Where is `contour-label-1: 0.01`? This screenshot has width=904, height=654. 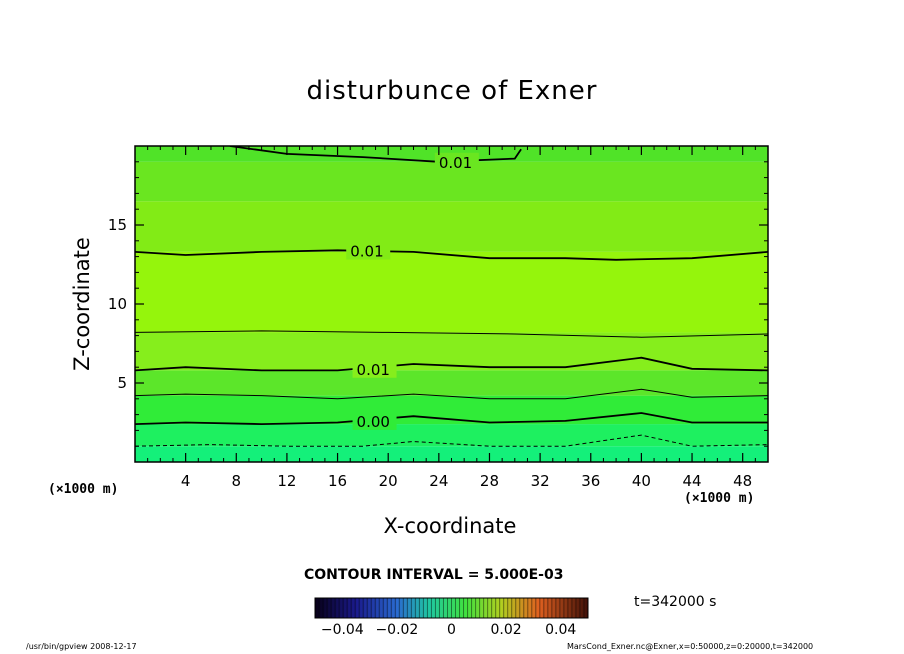 contour-label-1: 0.01 is located at coordinates (366, 252).